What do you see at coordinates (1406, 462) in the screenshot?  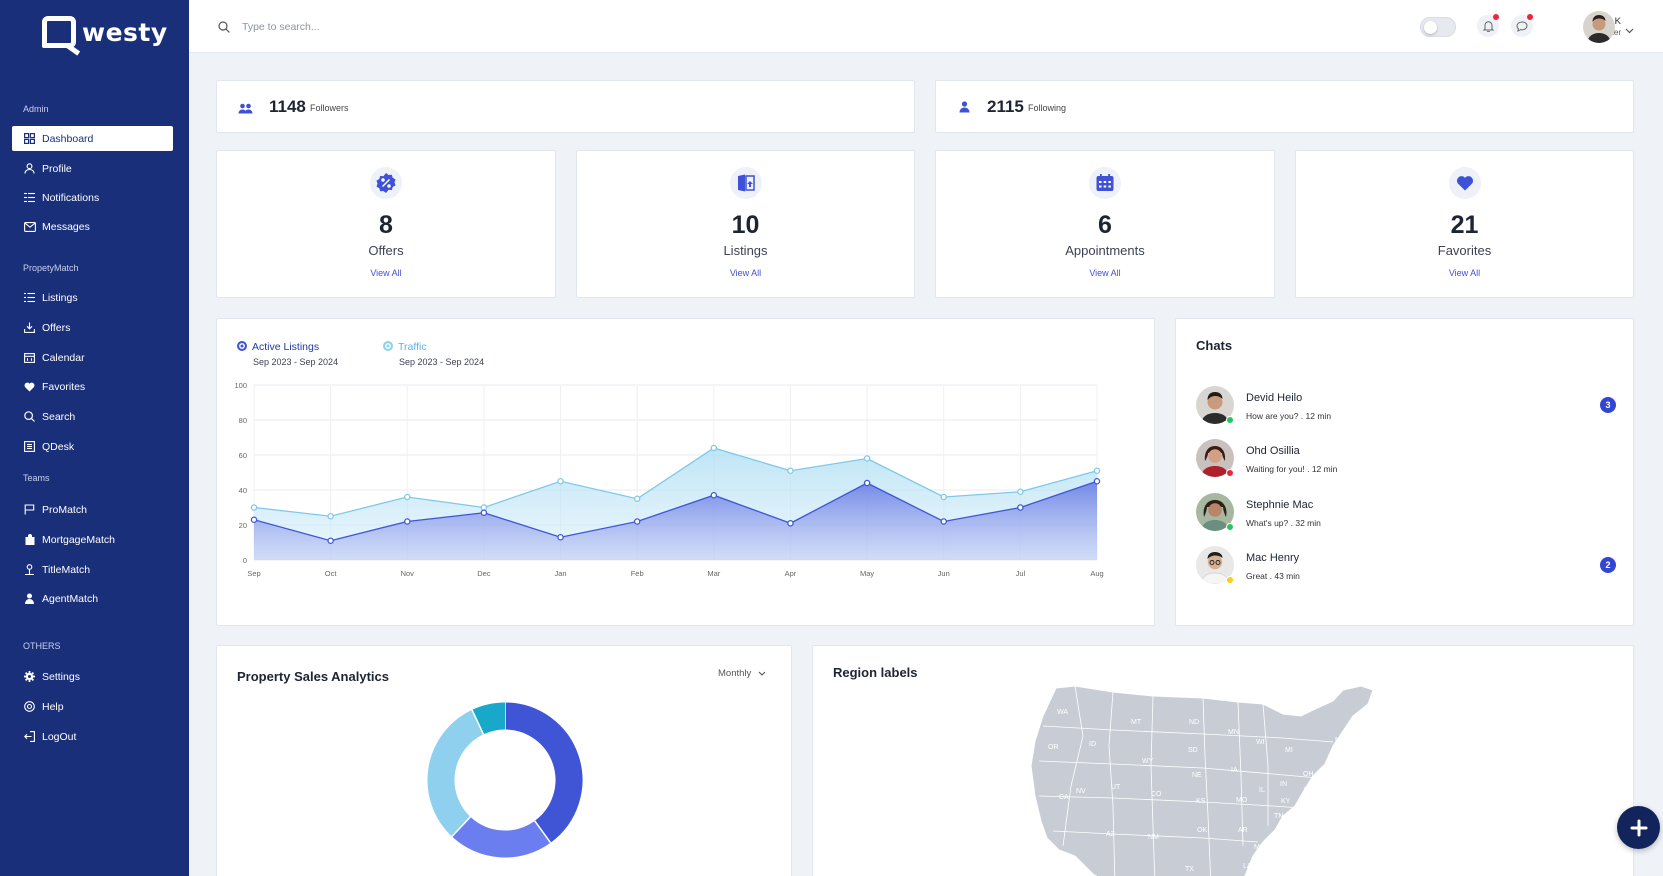 I see `chat-item: Ohd Osillia Waiting for you! . 12 min` at bounding box center [1406, 462].